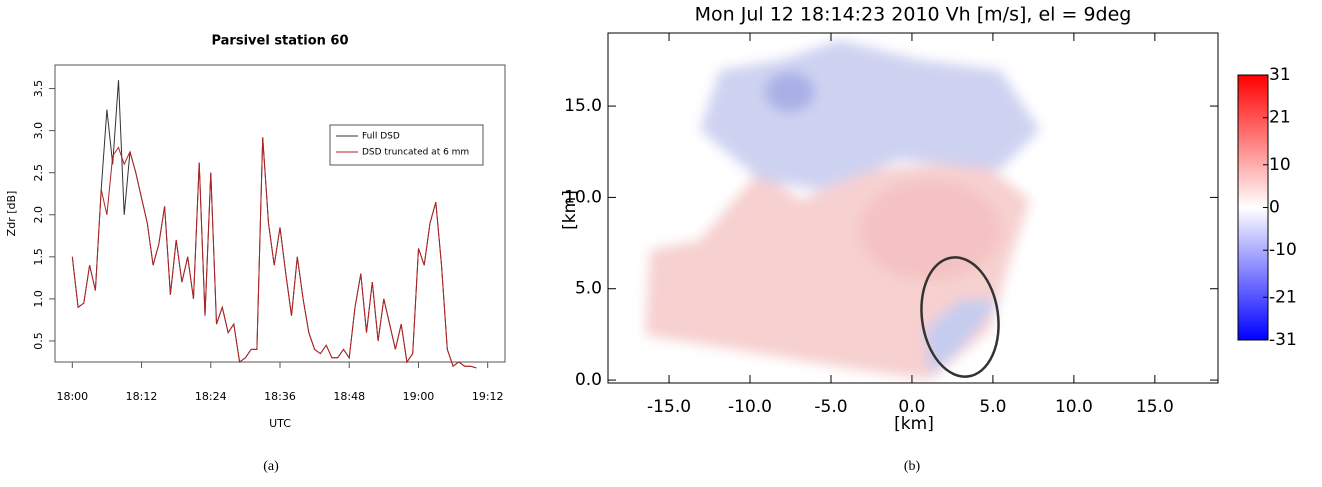 Image resolution: width=1322 pixels, height=487 pixels. Describe the element at coordinates (911, 407) in the screenshot. I see `x-tick-label: 0.0` at that location.